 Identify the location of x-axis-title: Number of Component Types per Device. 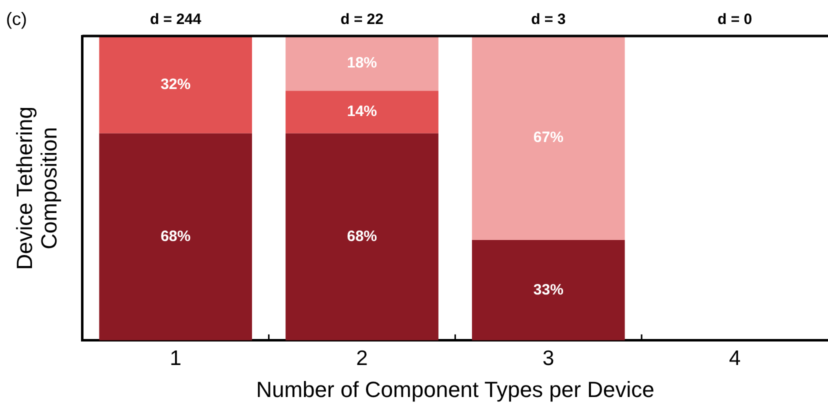
(455, 389).